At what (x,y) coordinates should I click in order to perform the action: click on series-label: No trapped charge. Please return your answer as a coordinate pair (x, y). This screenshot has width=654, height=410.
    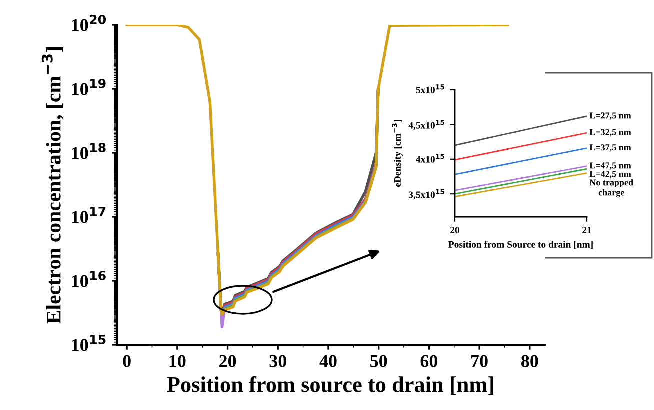
    Looking at the image, I should click on (612, 188).